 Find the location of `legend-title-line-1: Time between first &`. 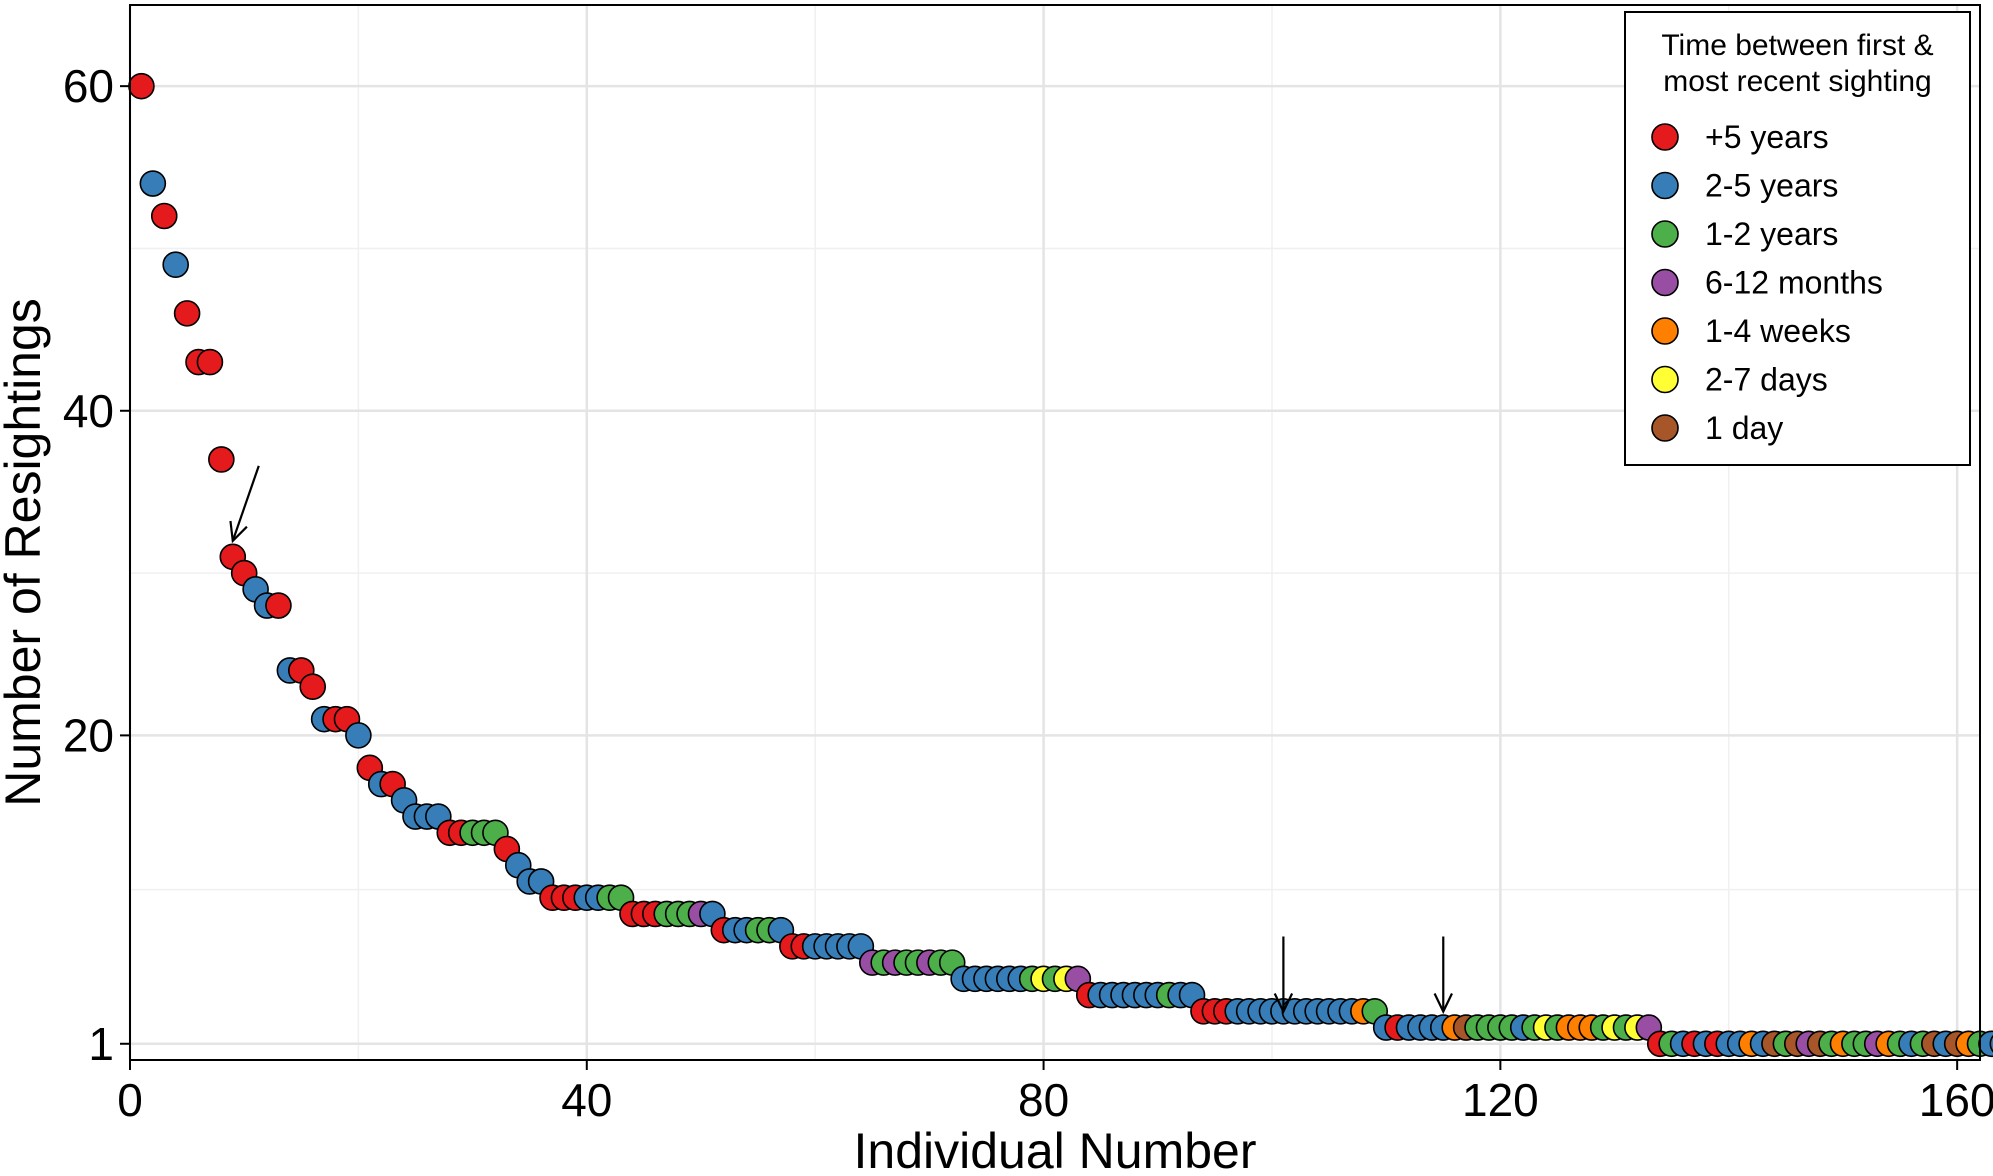

legend-title-line-1: Time between first & is located at coordinates (1797, 45).